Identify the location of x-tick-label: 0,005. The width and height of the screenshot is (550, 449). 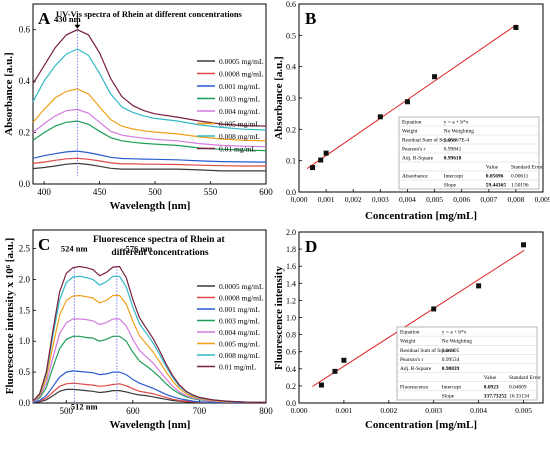
(434, 199).